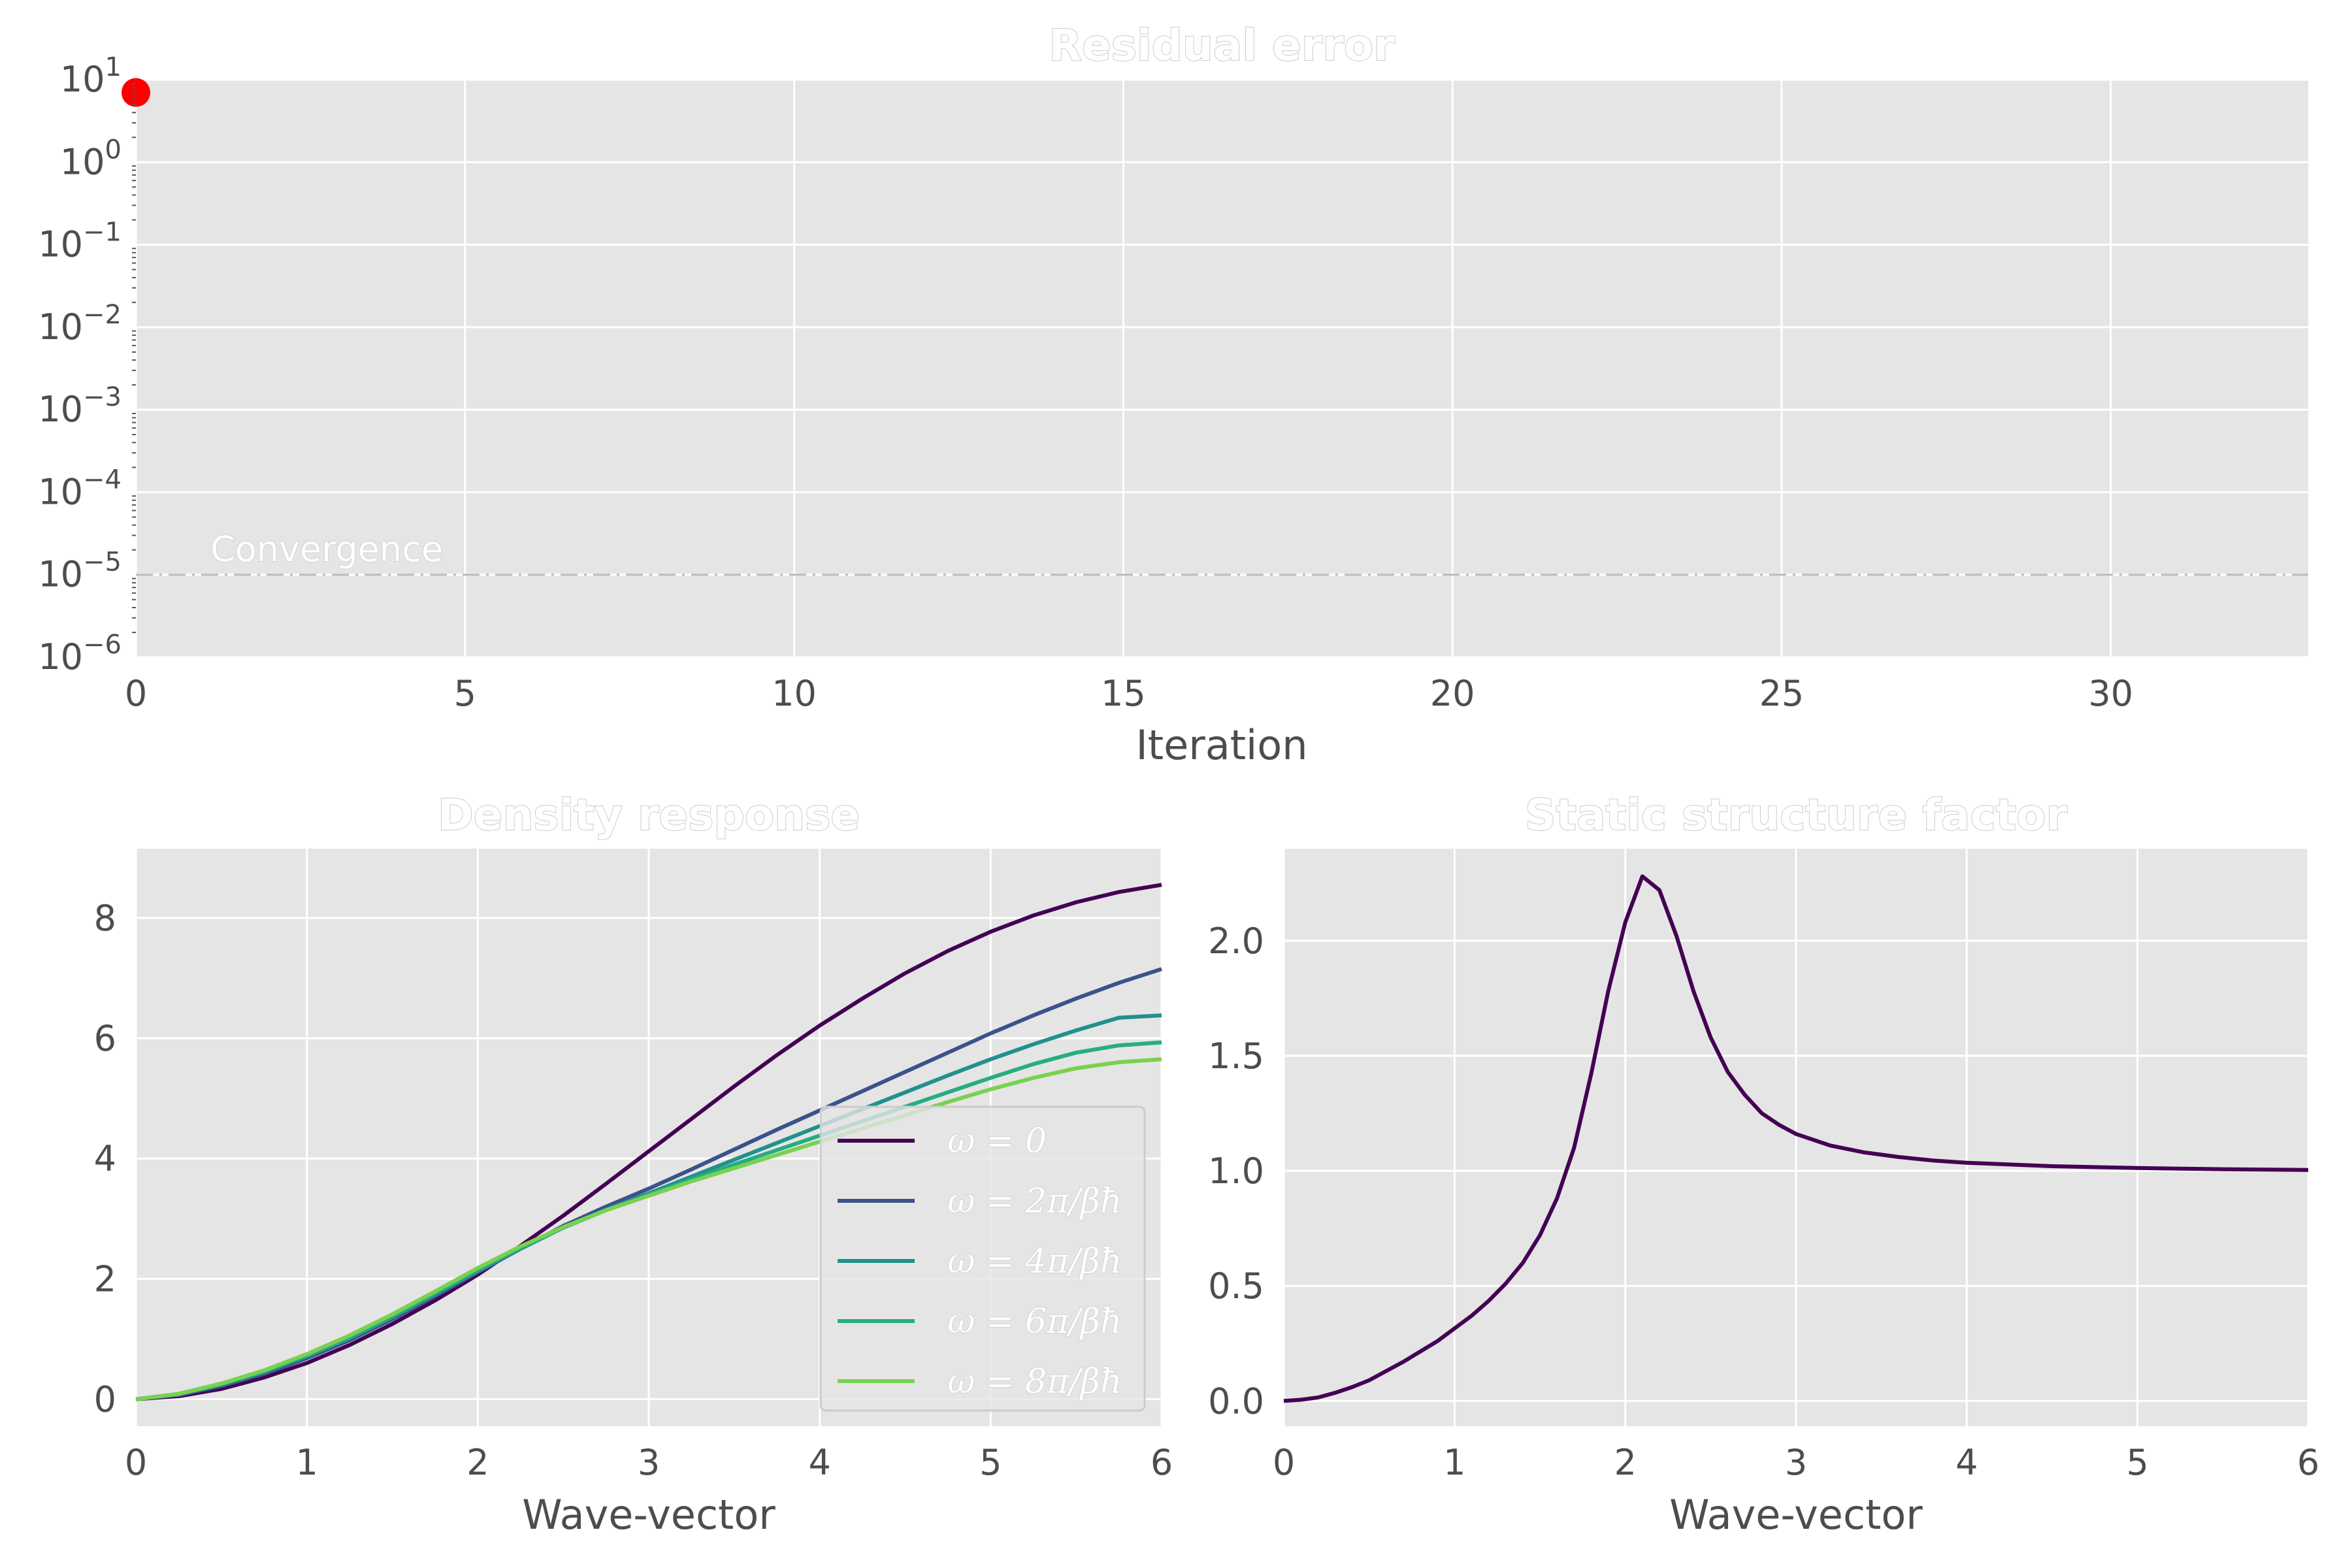 The height and width of the screenshot is (1568, 2352). Describe the element at coordinates (136, 693) in the screenshot. I see `residual-x-tick-label: 0` at that location.